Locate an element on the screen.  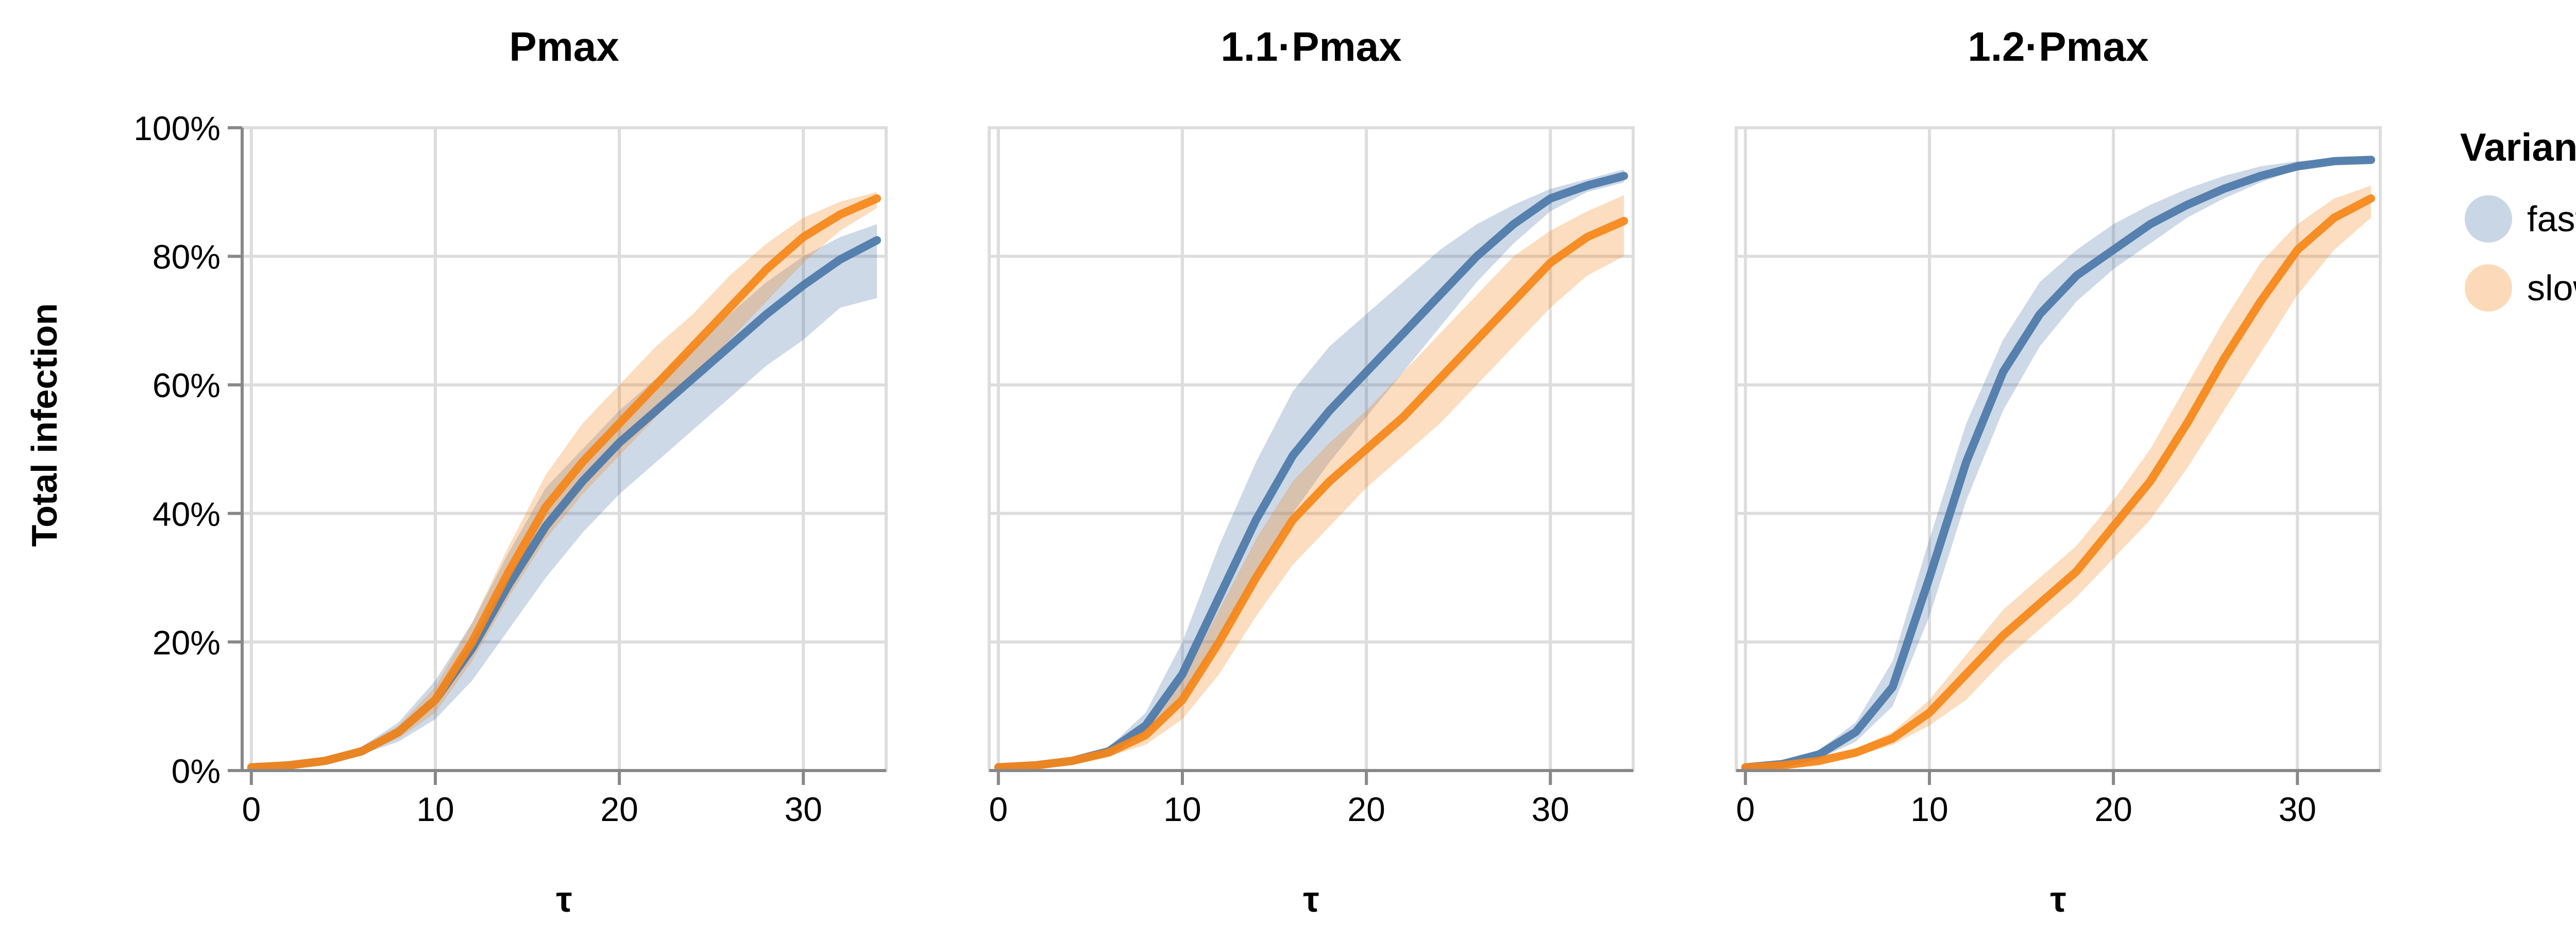
ci-band-slower is located at coordinates (1311, 482).